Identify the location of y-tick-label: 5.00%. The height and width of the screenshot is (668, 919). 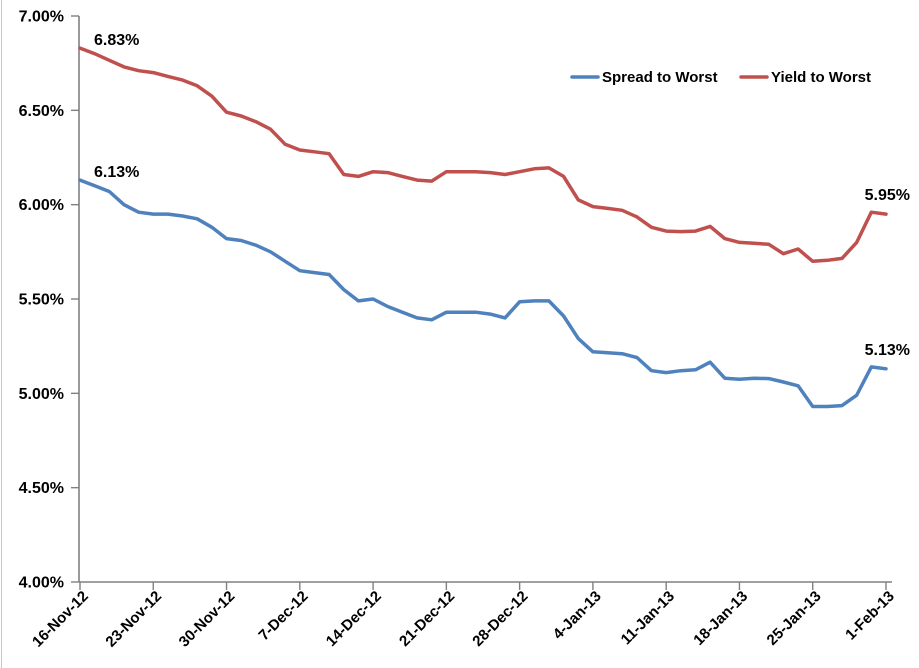
(41, 394).